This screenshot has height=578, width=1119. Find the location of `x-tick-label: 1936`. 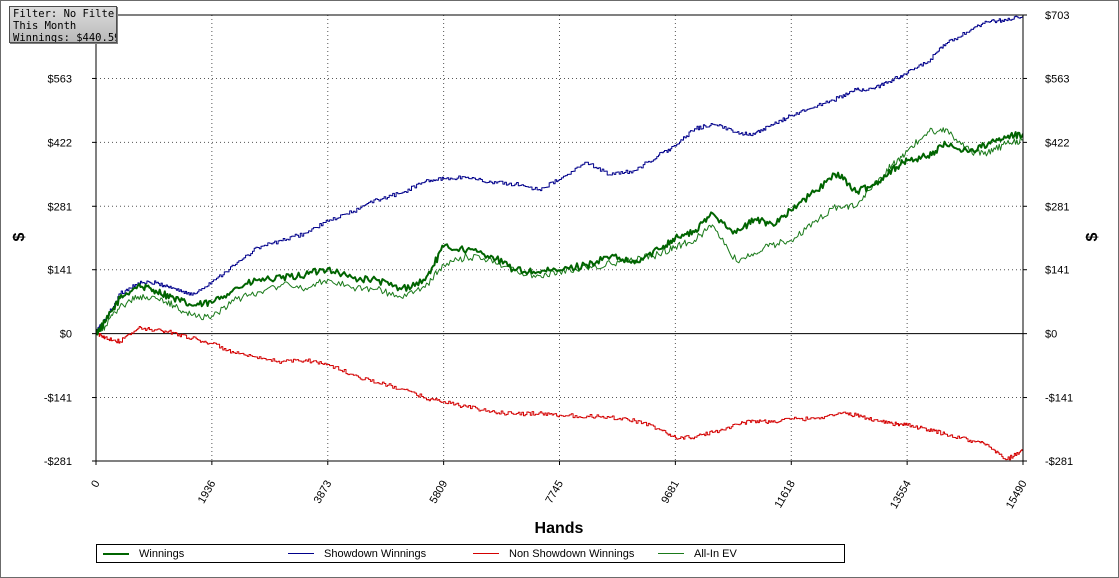

x-tick-label: 1936 is located at coordinates (207, 492).